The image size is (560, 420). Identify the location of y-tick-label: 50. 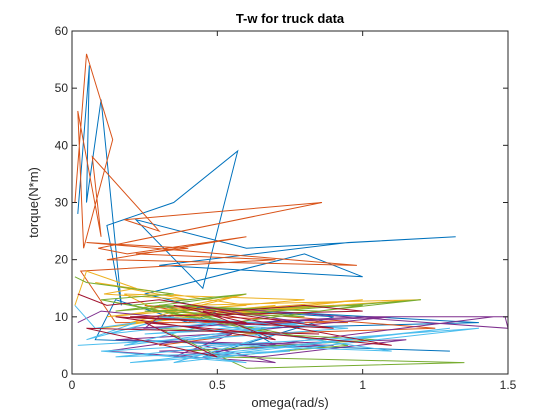
(62, 88).